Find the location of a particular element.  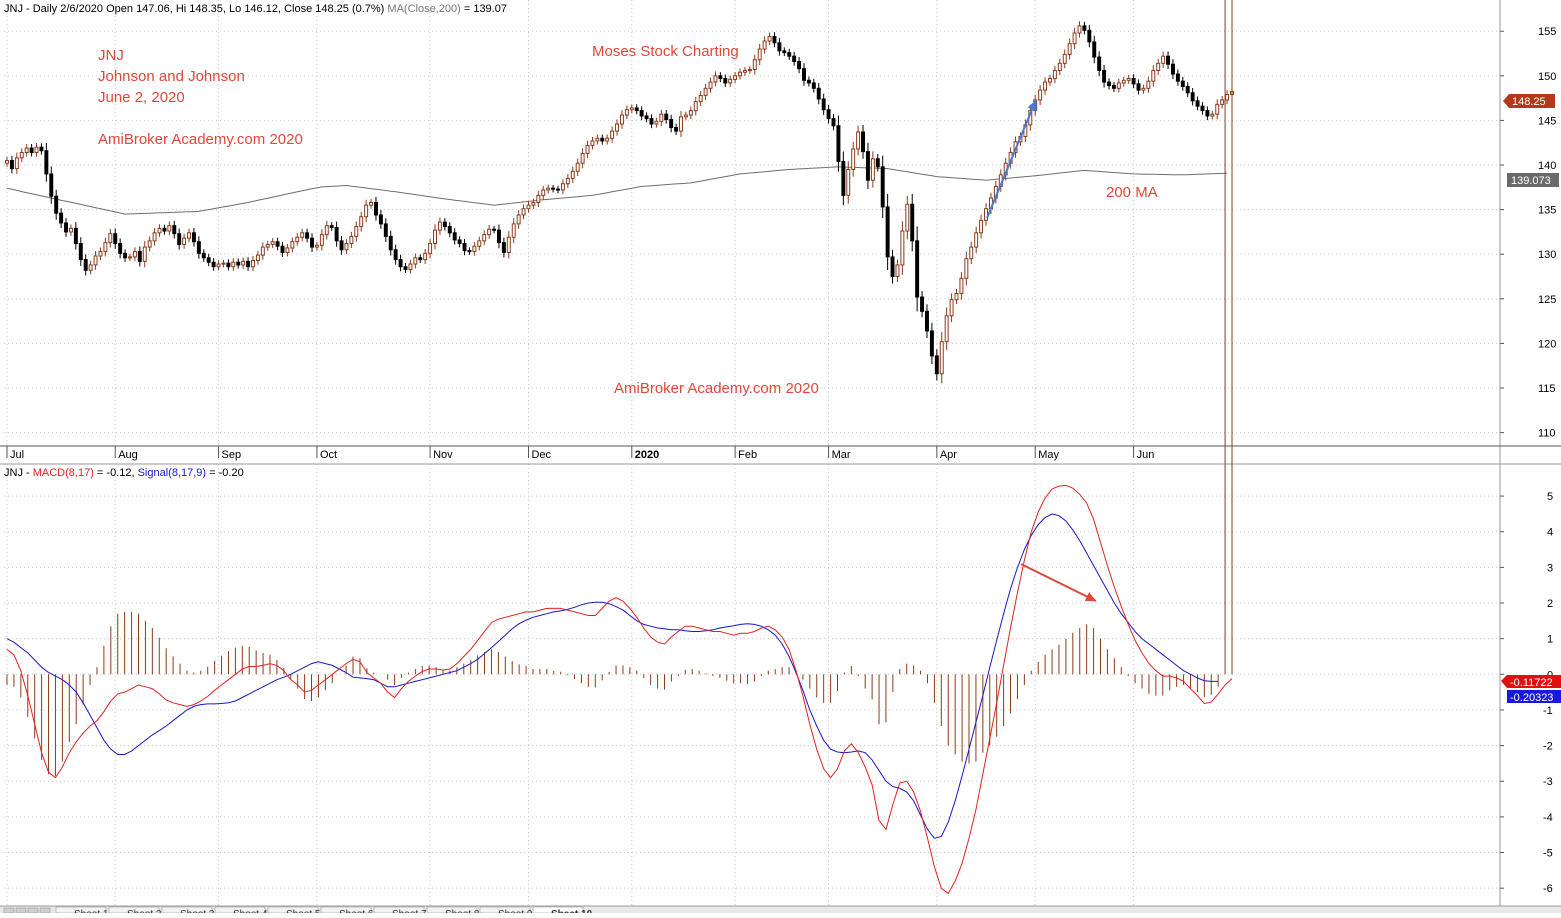

price-y-tick-label: 155 is located at coordinates (1547, 32).